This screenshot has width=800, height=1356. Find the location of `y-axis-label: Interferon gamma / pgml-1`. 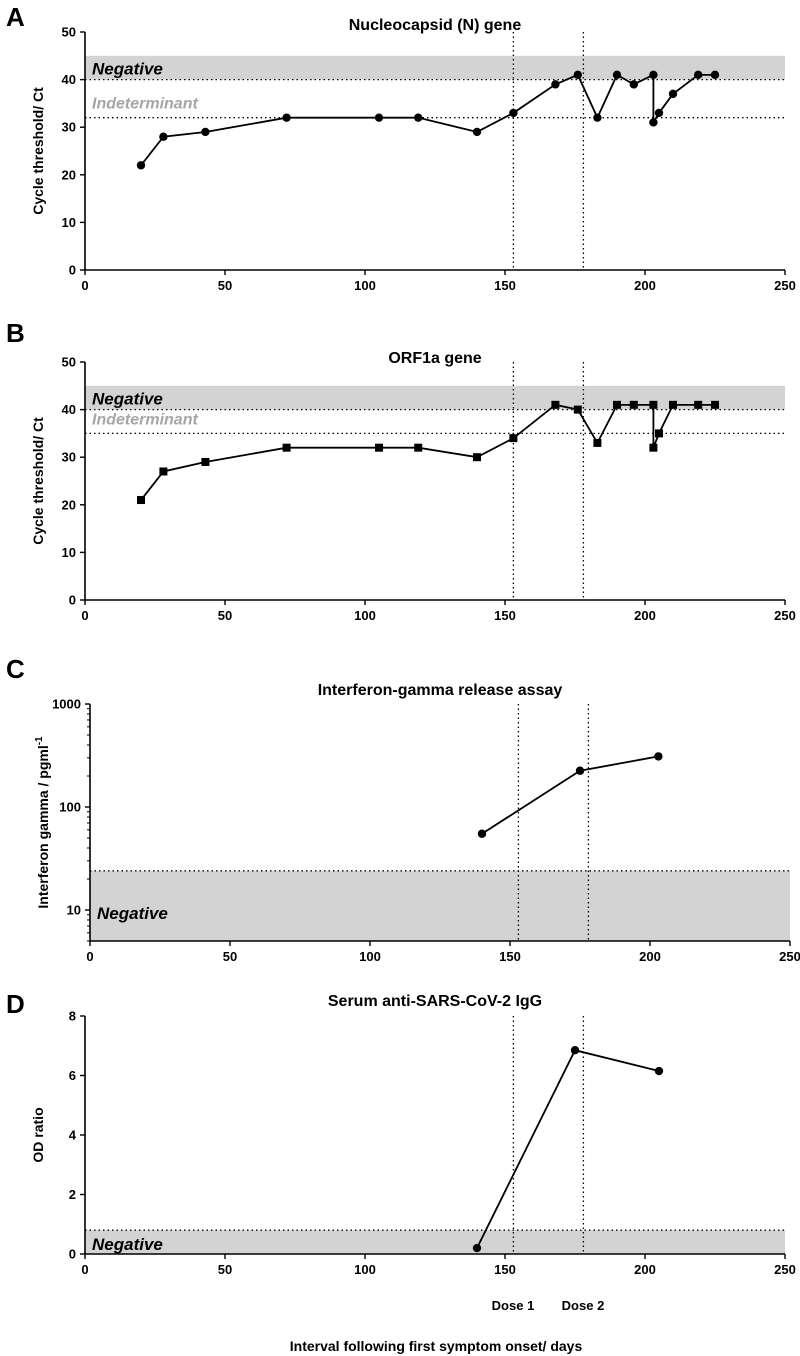

y-axis-label: Interferon gamma / pgml-1 is located at coordinates (42, 822).